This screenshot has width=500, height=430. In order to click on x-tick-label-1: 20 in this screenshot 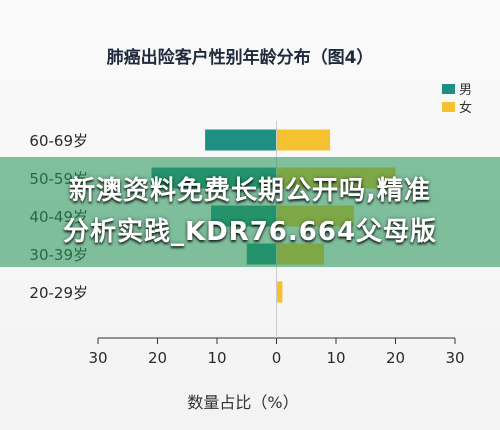, I will do `click(157, 358)`.